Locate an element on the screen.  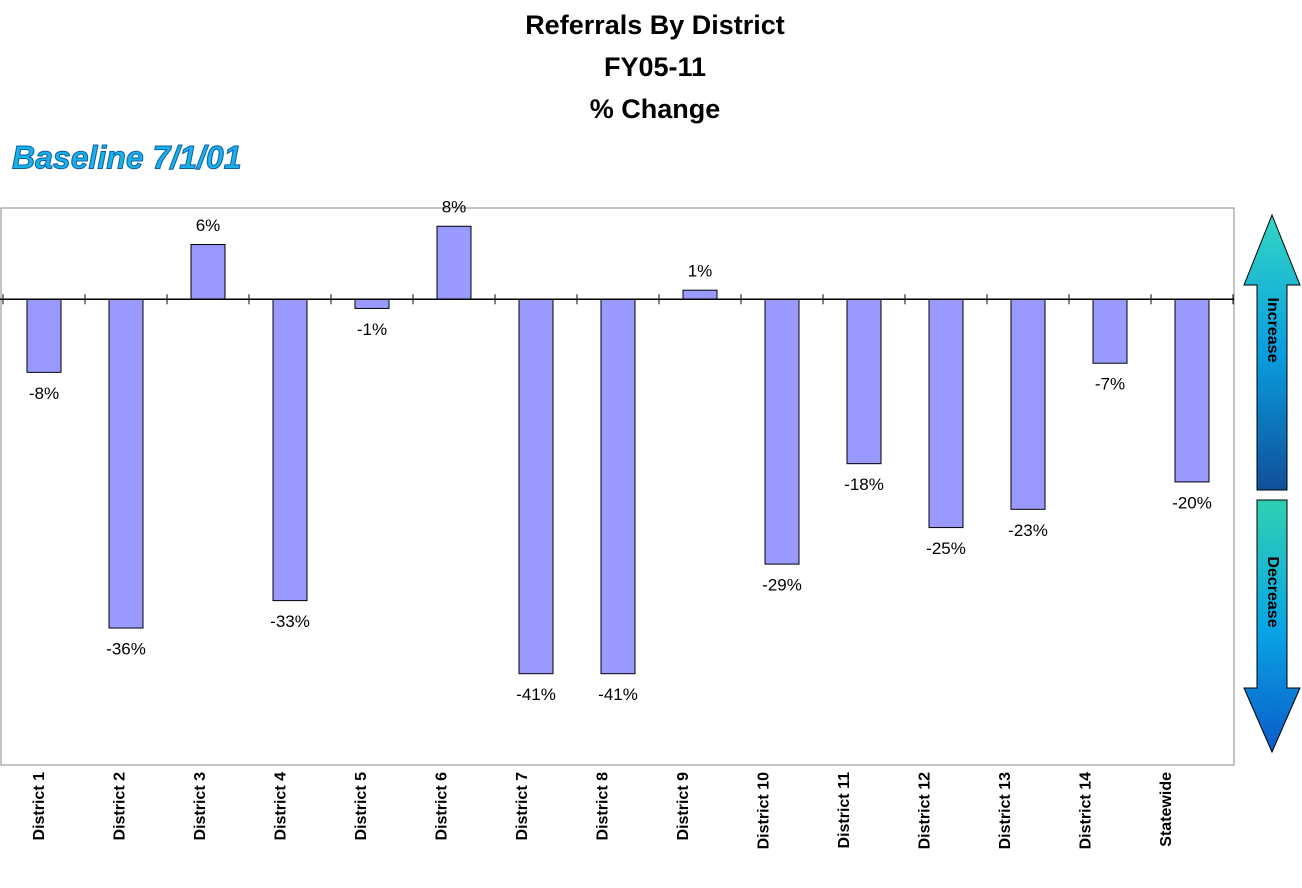
x-tick-label: District 13 is located at coordinates (1005, 810).